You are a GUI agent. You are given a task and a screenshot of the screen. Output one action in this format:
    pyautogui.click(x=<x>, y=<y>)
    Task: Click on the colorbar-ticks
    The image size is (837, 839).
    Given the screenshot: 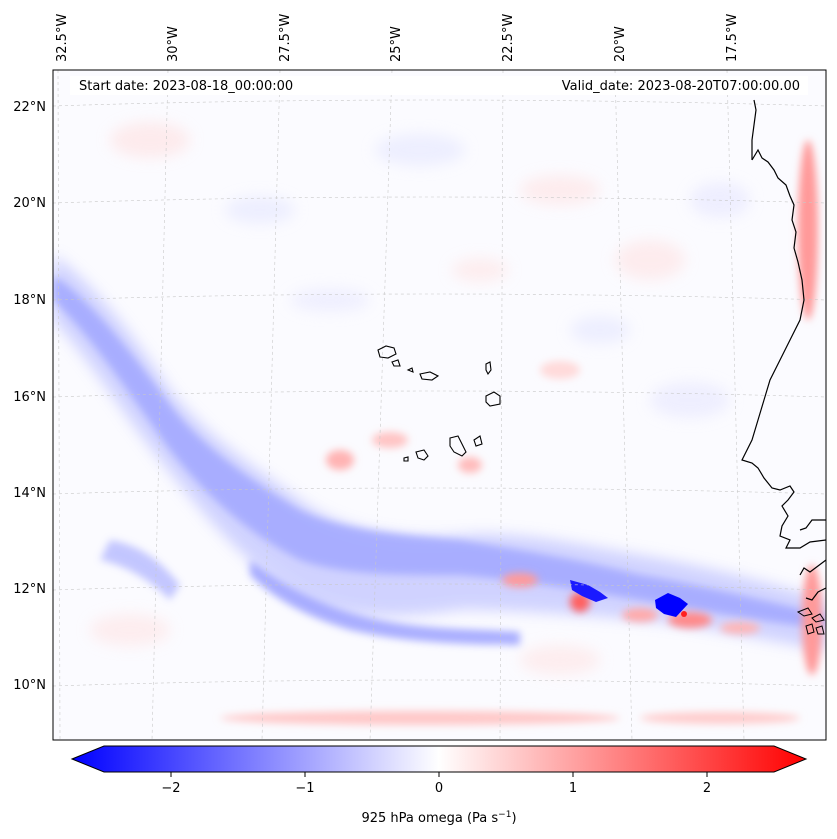 What is the action you would take?
    pyautogui.click(x=439, y=774)
    